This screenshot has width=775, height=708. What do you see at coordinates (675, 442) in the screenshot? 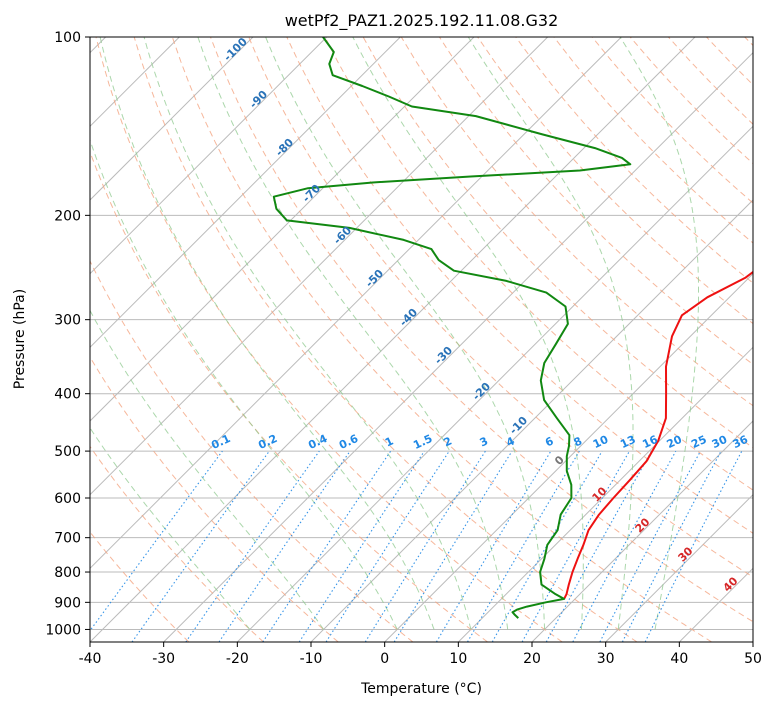
I see `mixing-ratio-label: 20` at bounding box center [675, 442].